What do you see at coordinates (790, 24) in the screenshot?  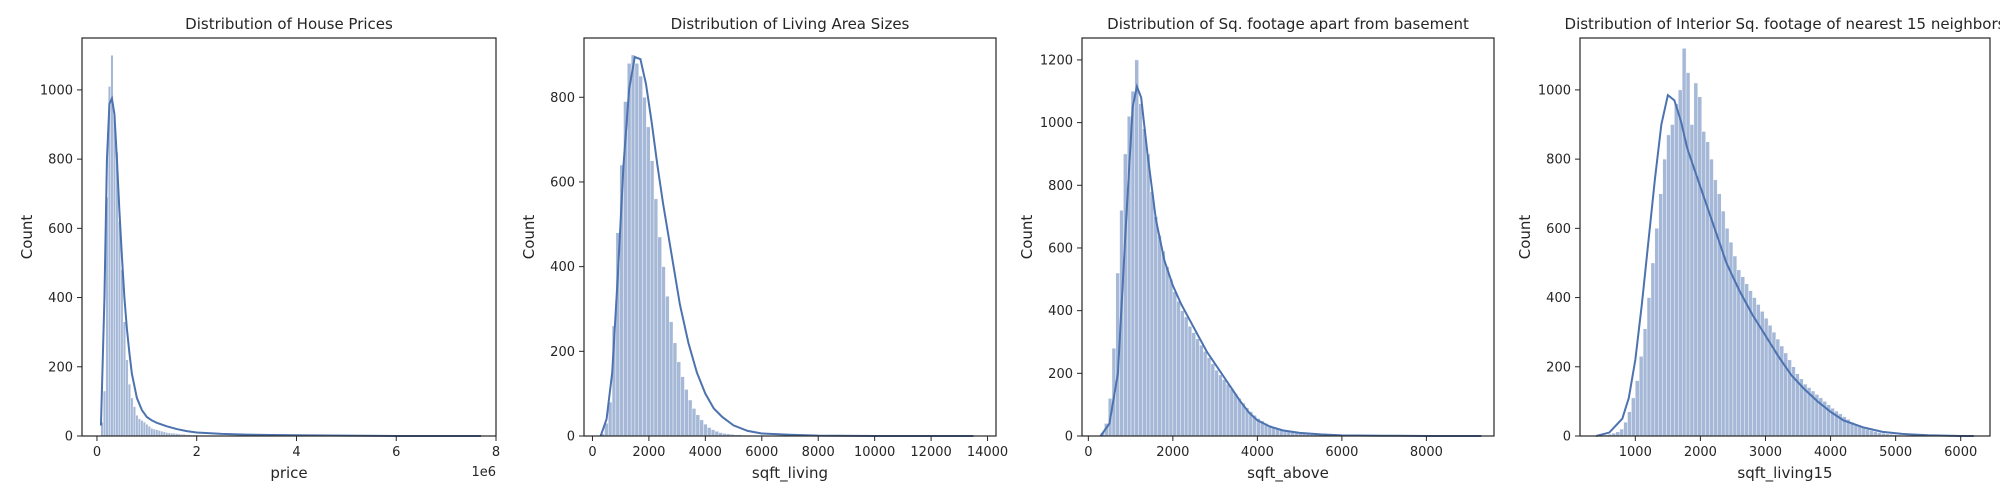 I see `chart-title: Distribution of Living Area Sizes` at bounding box center [790, 24].